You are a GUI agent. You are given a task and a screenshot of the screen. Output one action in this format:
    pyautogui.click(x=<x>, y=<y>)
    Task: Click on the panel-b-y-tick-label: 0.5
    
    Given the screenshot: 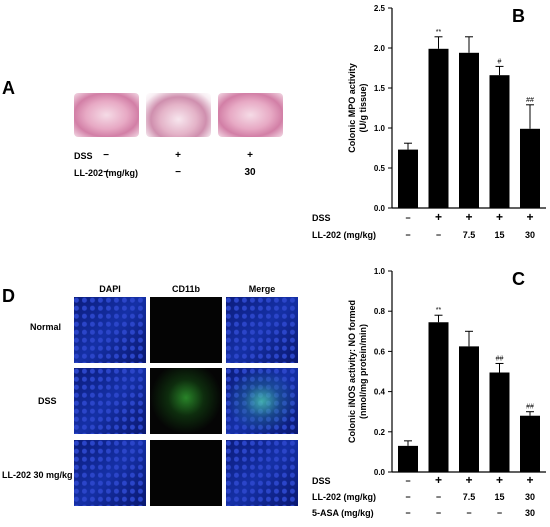 What is the action you would take?
    pyautogui.click(x=380, y=168)
    